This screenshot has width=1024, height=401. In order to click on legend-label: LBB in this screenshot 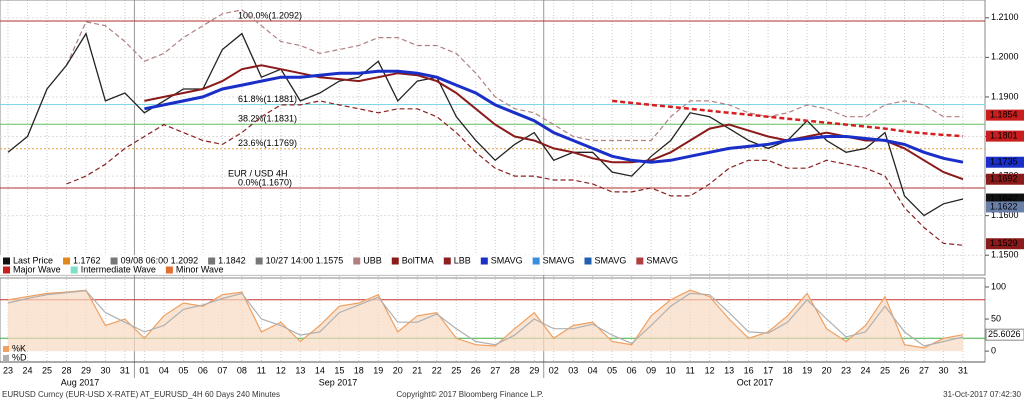, I will do `click(462, 260)`.